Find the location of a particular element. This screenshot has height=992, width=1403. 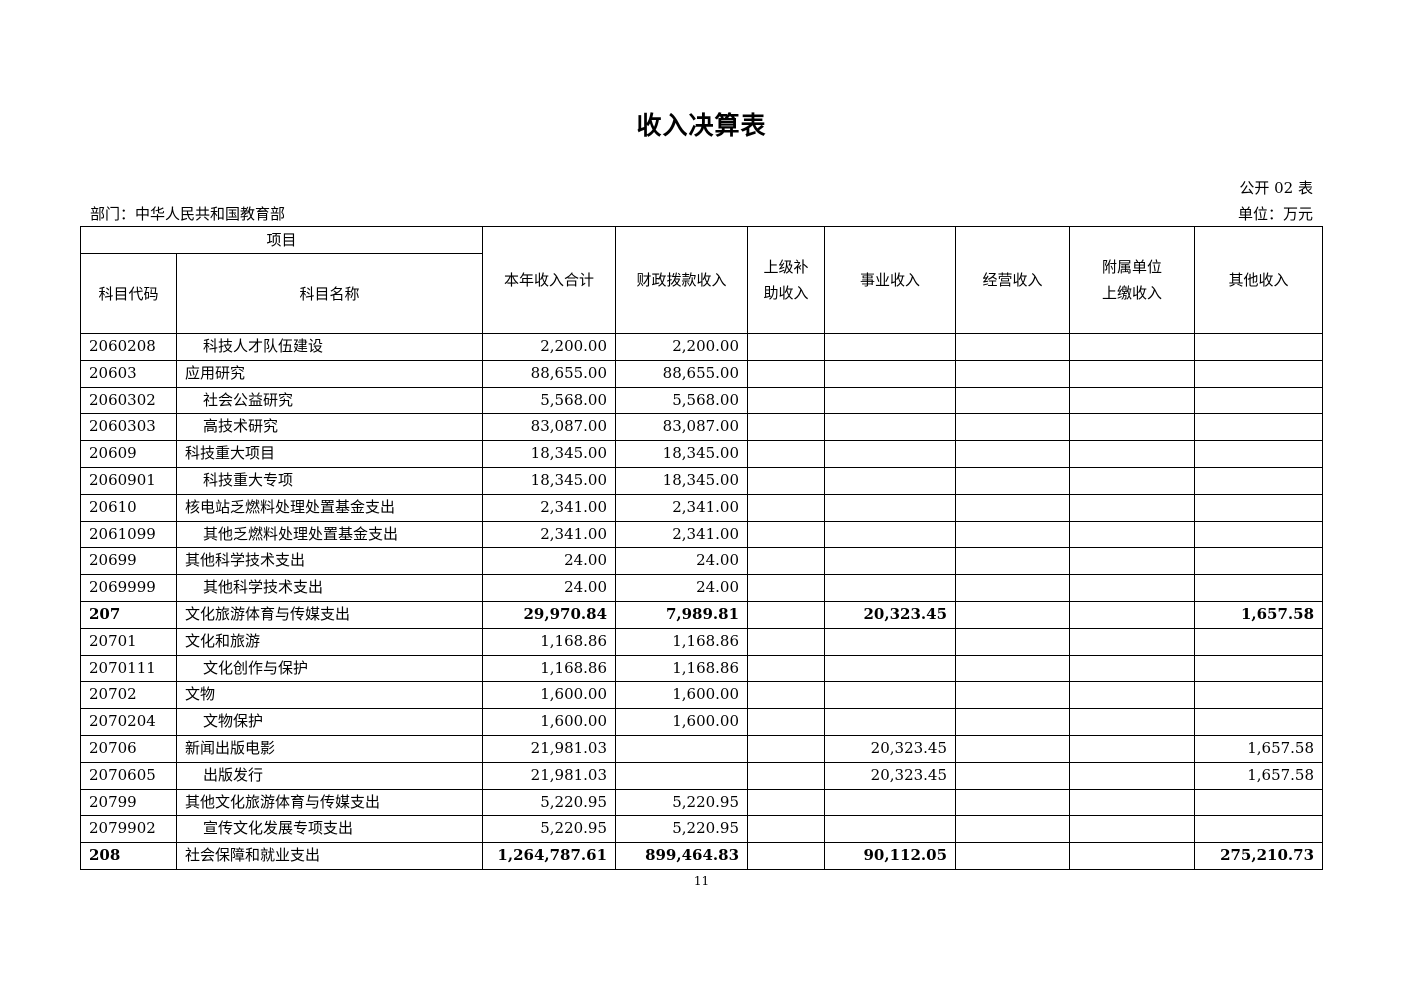

table-row: 20699 其他科学技术支出 24.00 24.00 is located at coordinates (702, 561).